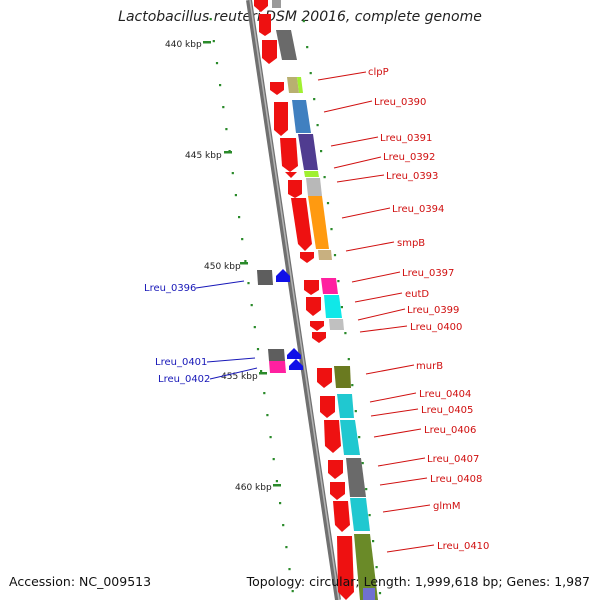  What do you see at coordinates (447, 410) in the screenshot?
I see `gene-label: Lreu_0405` at bounding box center [447, 410].